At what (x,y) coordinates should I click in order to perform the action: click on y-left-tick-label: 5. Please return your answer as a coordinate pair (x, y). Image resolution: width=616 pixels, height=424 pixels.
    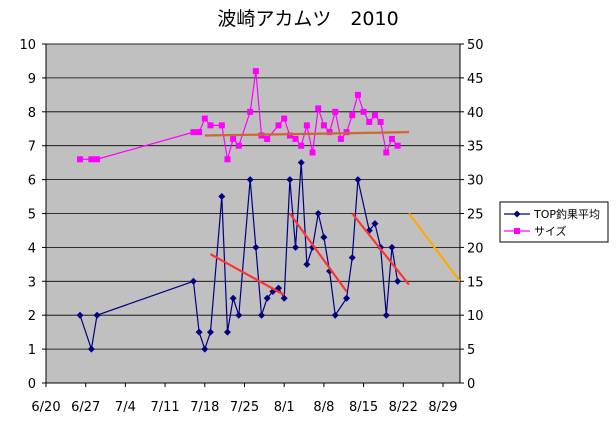
    Looking at the image, I should click on (32, 215).